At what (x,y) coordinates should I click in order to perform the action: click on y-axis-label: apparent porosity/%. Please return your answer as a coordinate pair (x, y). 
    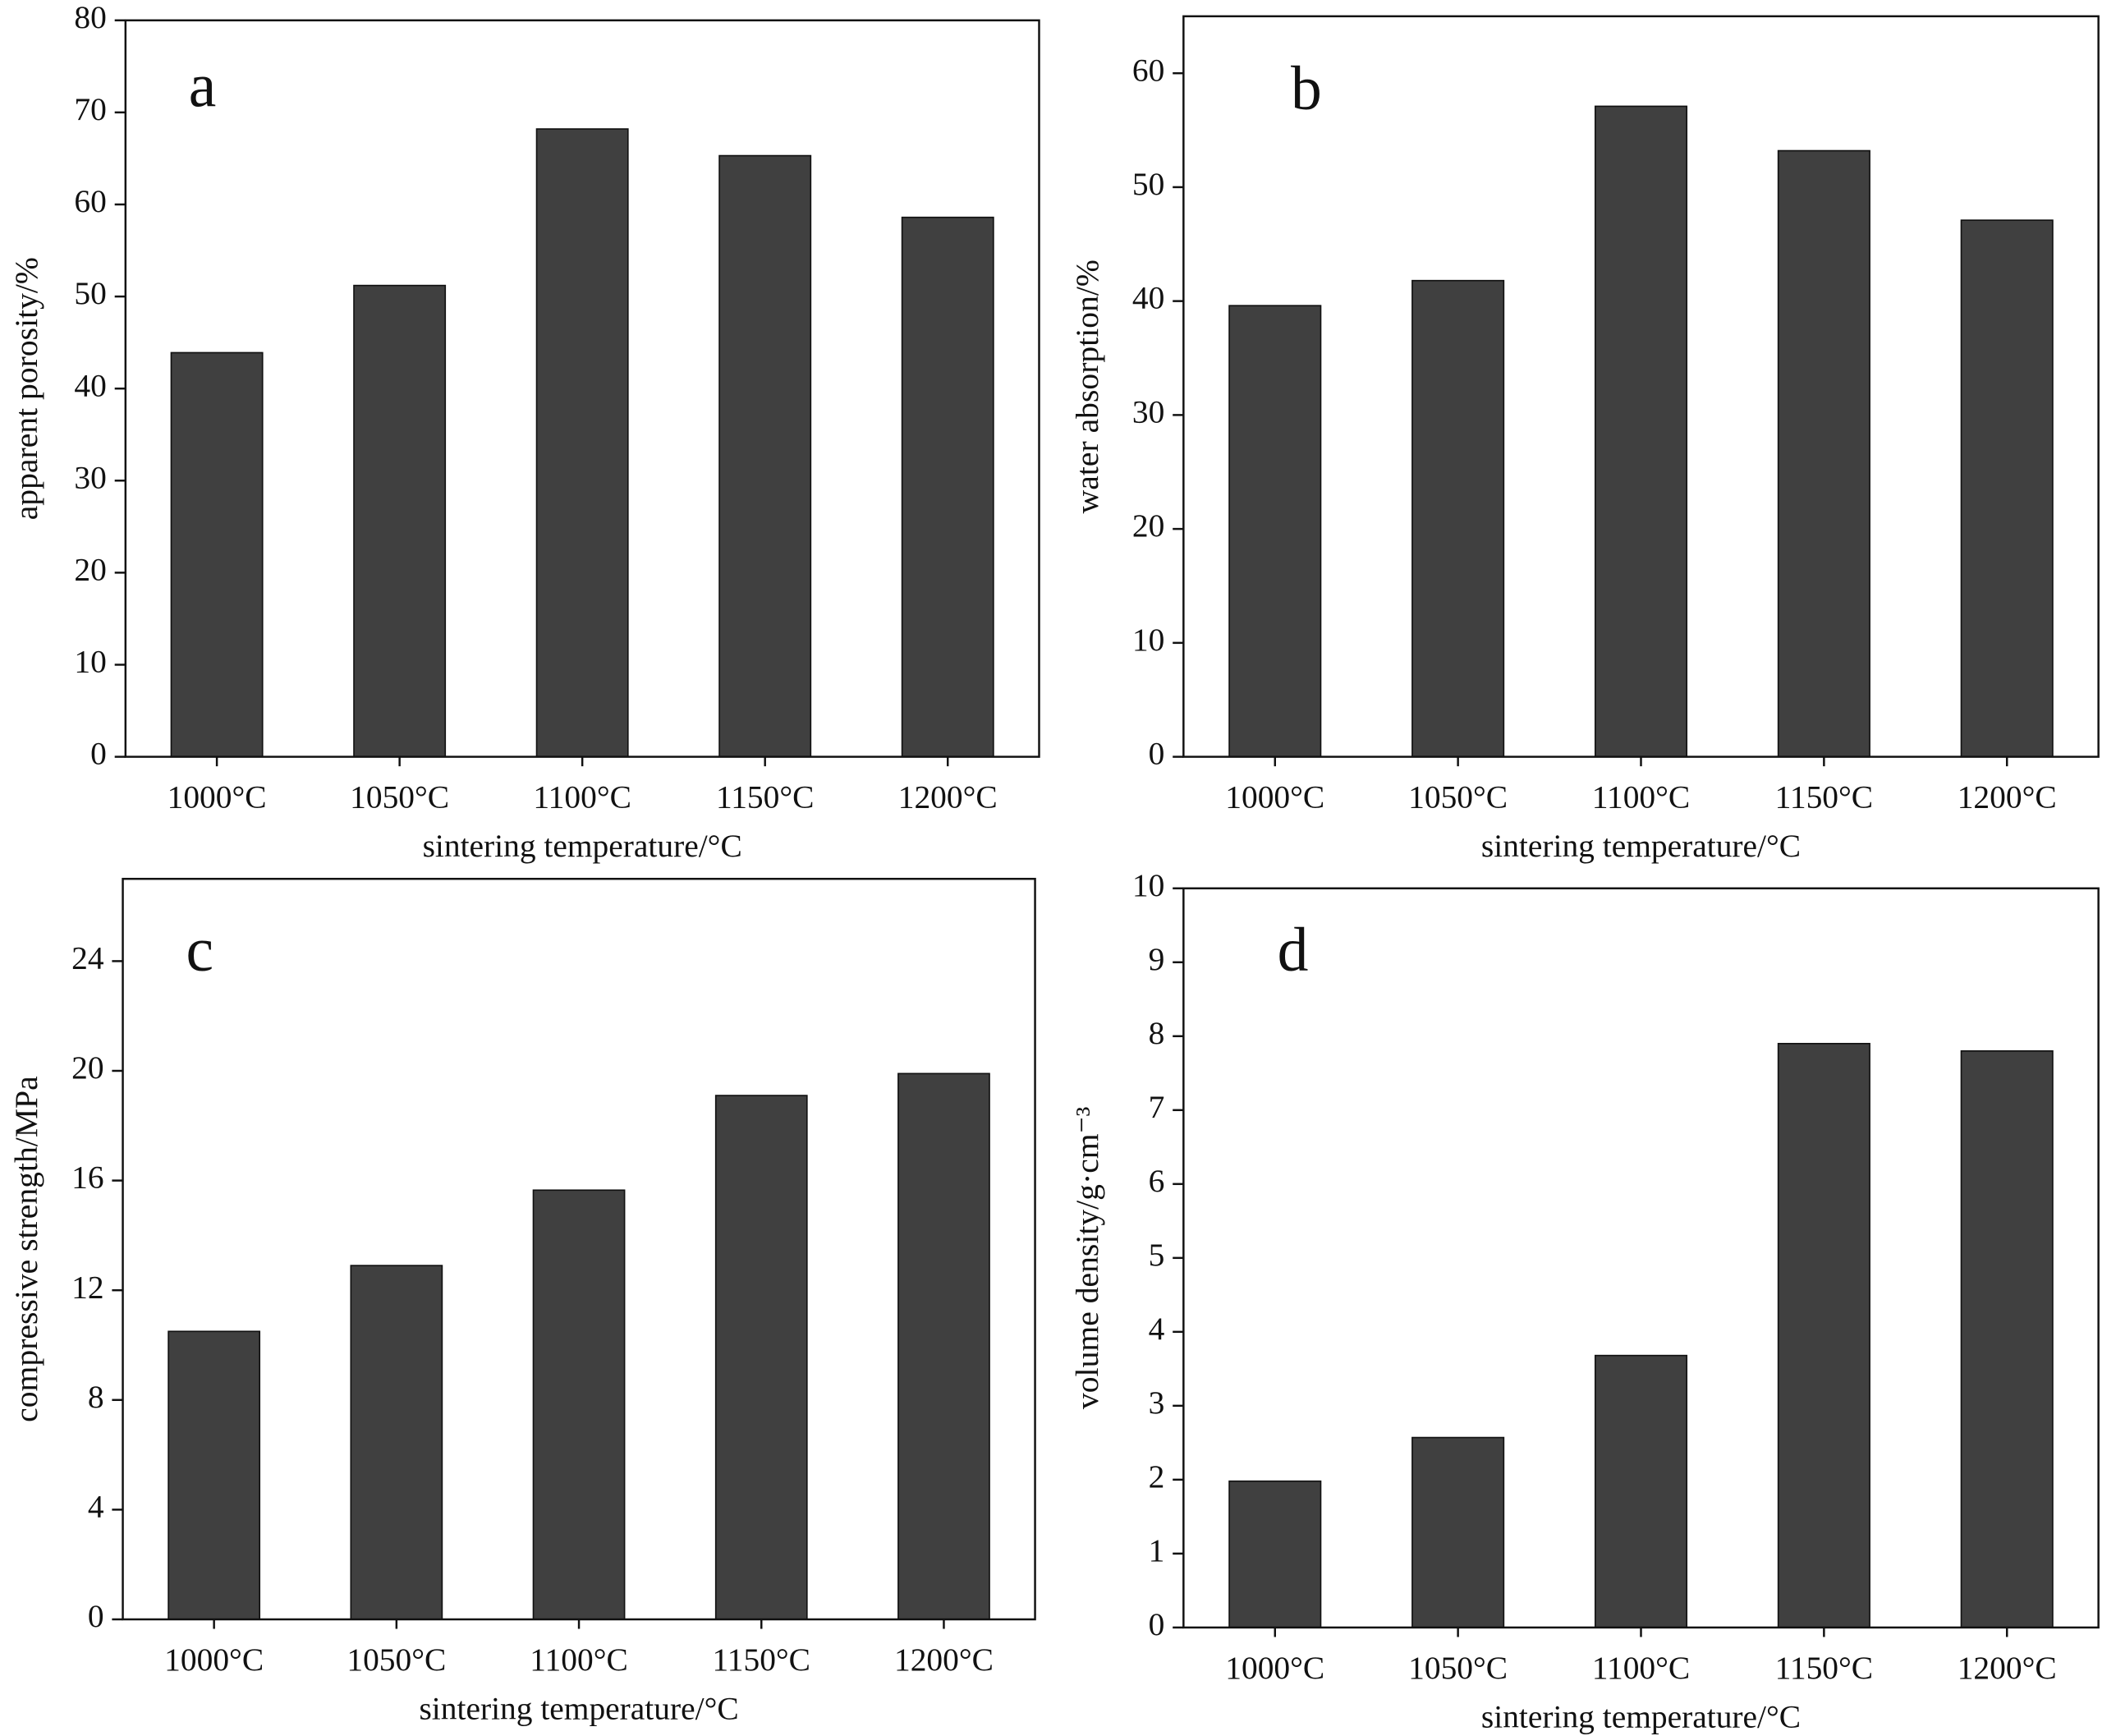
    Looking at the image, I should click on (26, 388).